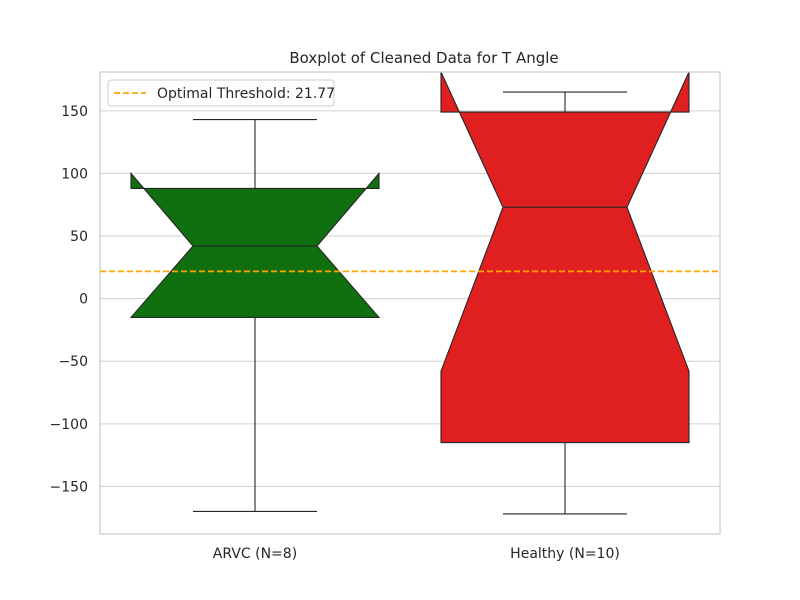  I want to click on y-tick-label: 0, so click(83, 300).